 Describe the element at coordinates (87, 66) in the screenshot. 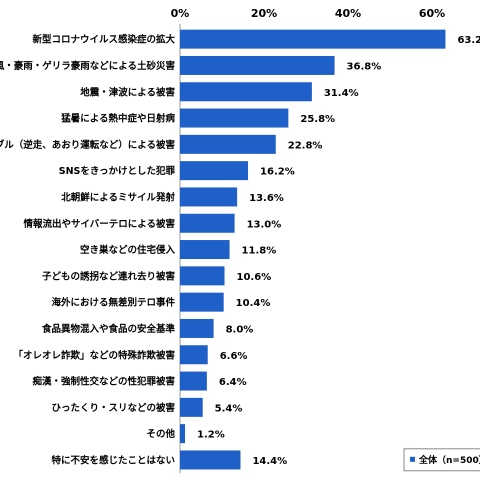

I see `category-label: 台風・豪雨・ゲリラ豪雨などによる土砂災害` at that location.